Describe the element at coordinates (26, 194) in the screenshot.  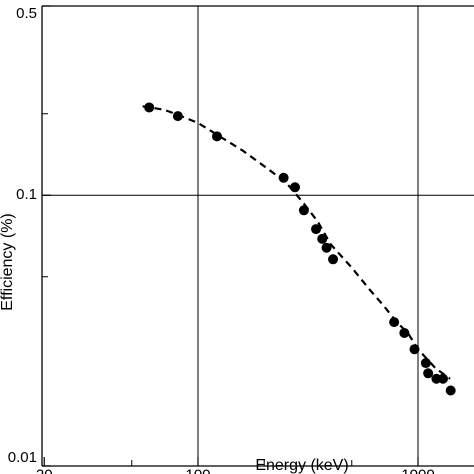
I see `y-tick-label: 0.1` at that location.